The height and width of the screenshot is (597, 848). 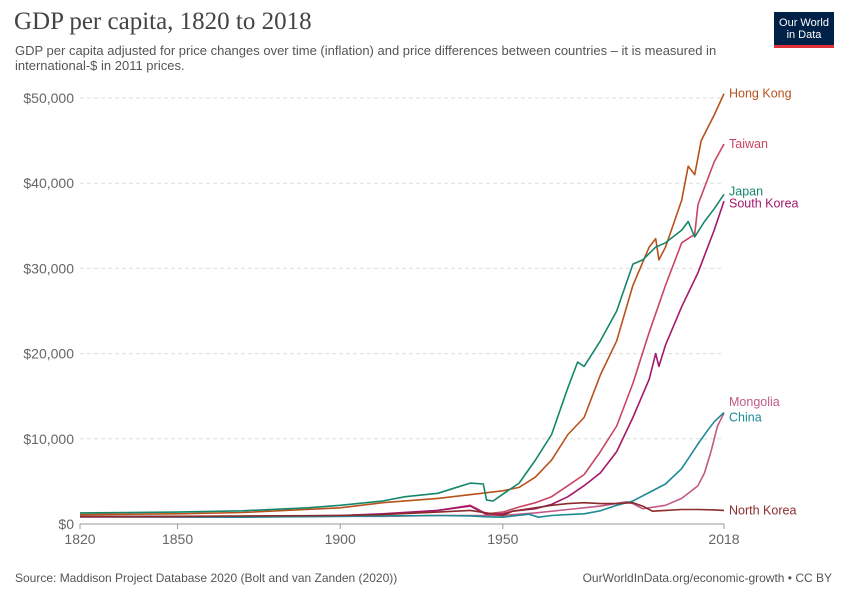 What do you see at coordinates (66, 524) in the screenshot?
I see `y-tick-label: $0` at bounding box center [66, 524].